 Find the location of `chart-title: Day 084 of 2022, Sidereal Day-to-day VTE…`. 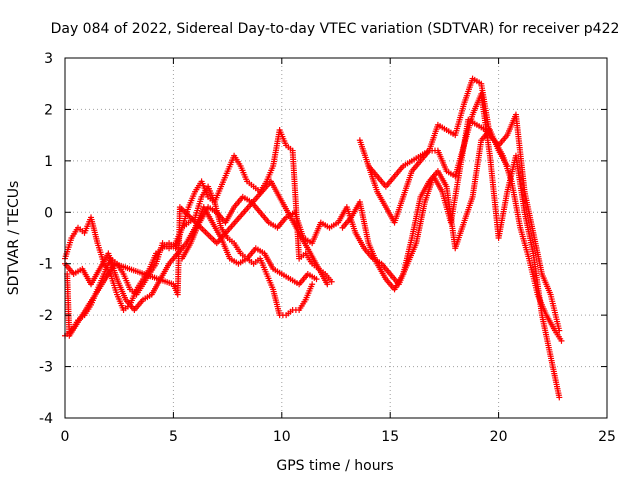

chart-title: Day 084 of 2022, Sidereal Day-to-day VTE… is located at coordinates (335, 29).